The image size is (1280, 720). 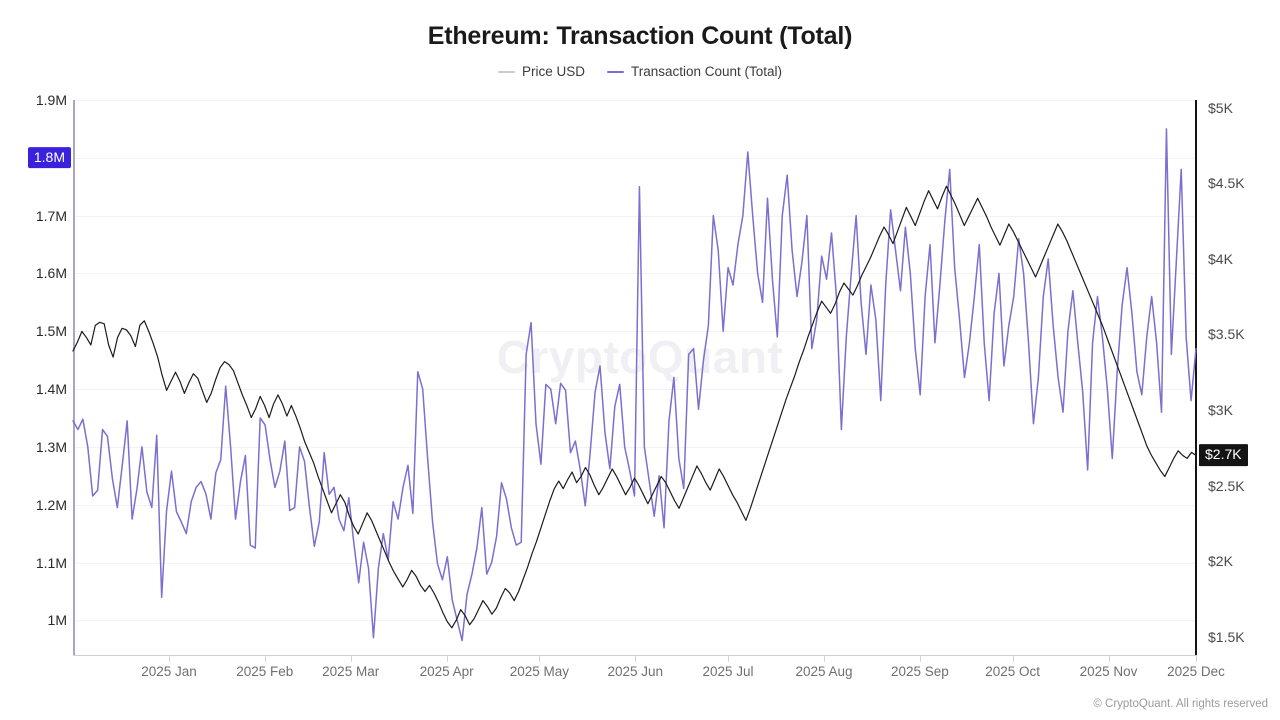 What do you see at coordinates (1196, 377) in the screenshot?
I see `right-axis-line` at bounding box center [1196, 377].